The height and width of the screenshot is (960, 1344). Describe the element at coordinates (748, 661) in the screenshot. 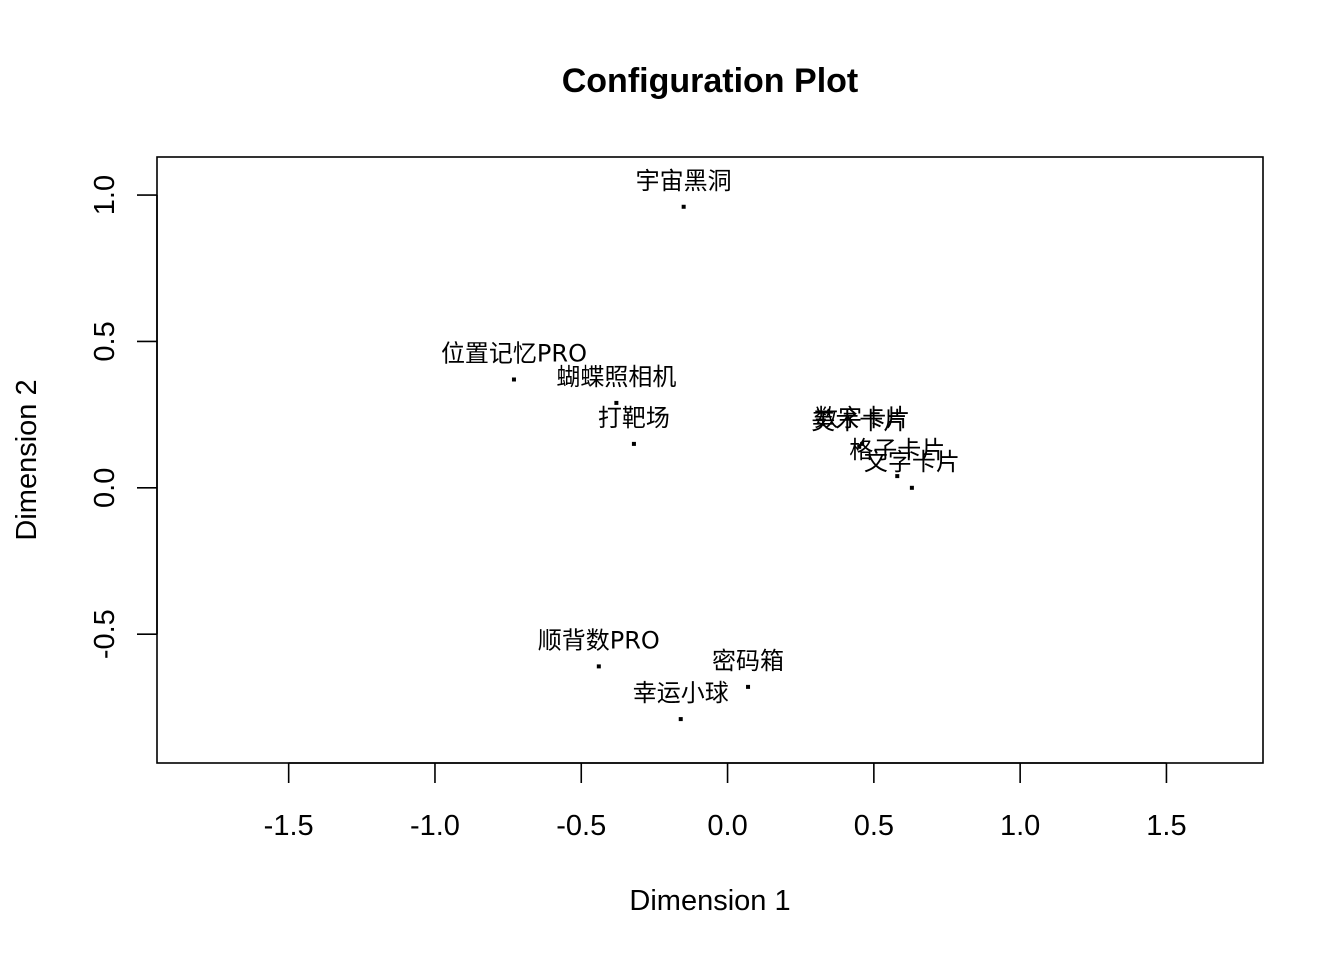

I see `data-label: 密码箱` at that location.